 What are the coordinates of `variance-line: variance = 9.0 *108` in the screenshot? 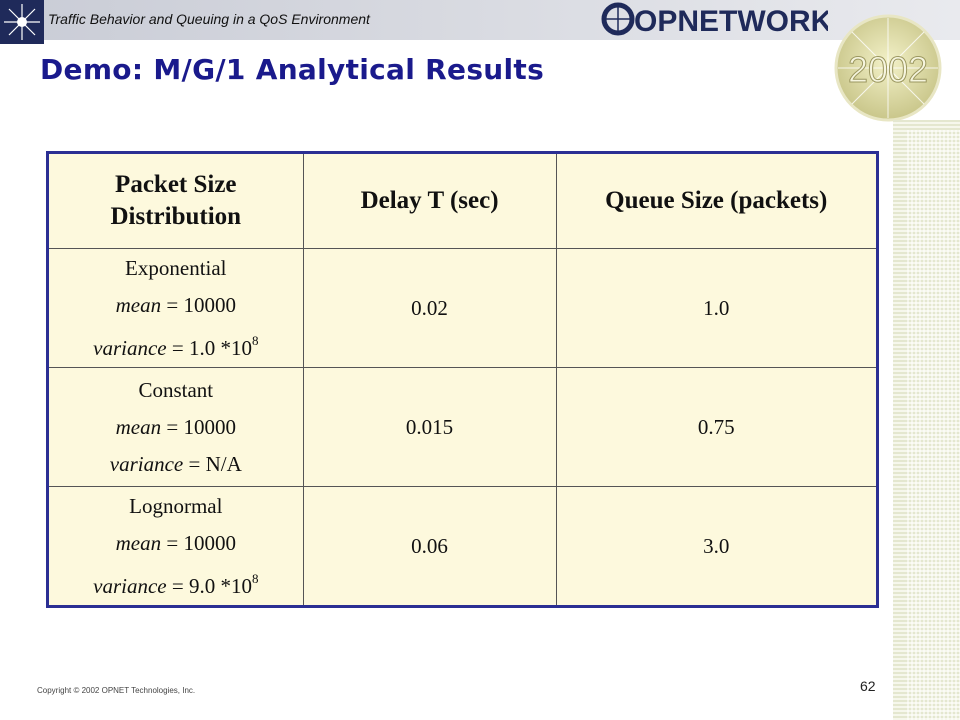 It's located at (176, 583).